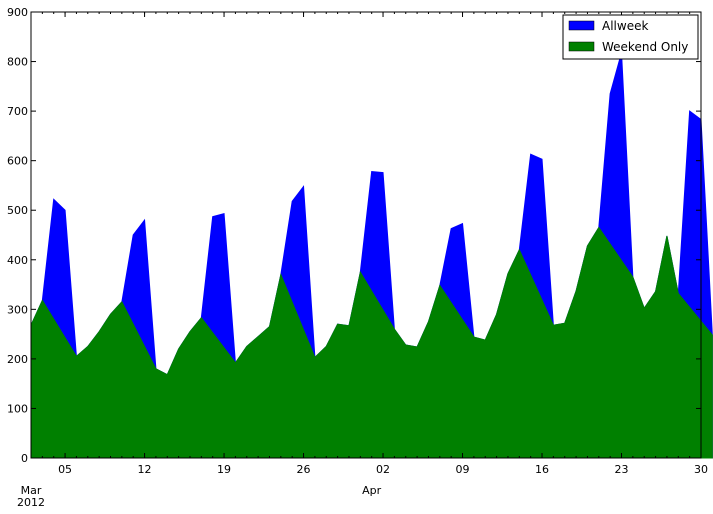 The image size is (713, 514). Describe the element at coordinates (17, 12) in the screenshot. I see `y-tick-label: 900` at that location.